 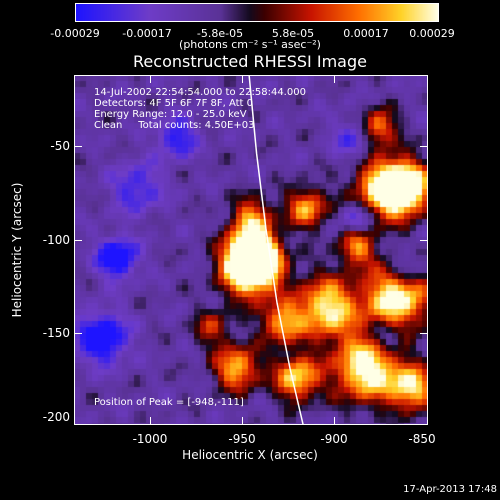 I want to click on y-tick-label: -150, so click(x=56, y=333).